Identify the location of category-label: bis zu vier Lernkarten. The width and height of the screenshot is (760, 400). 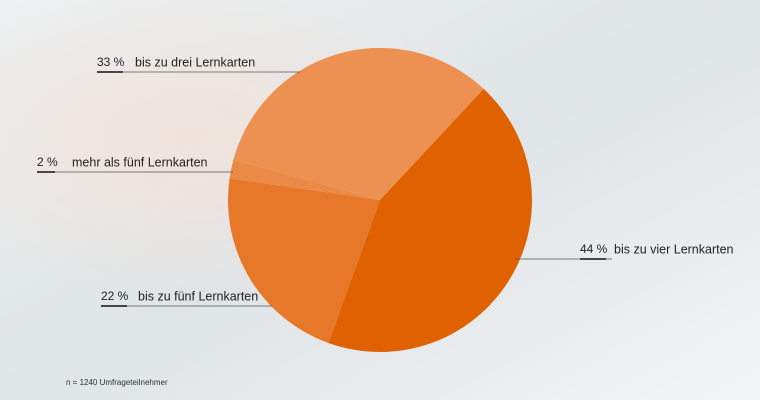
(674, 249).